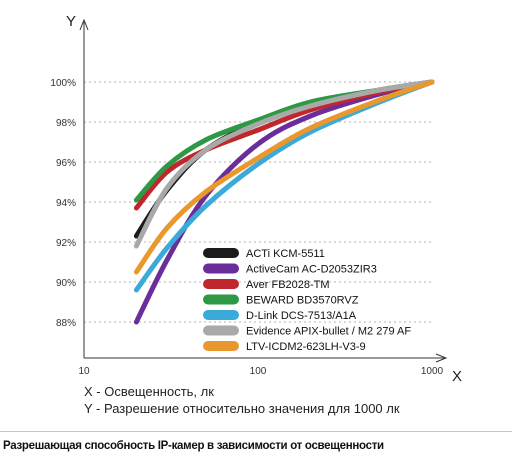 This screenshot has height=462, width=512. What do you see at coordinates (66, 243) in the screenshot?
I see `y-tick-label: 92%` at bounding box center [66, 243].